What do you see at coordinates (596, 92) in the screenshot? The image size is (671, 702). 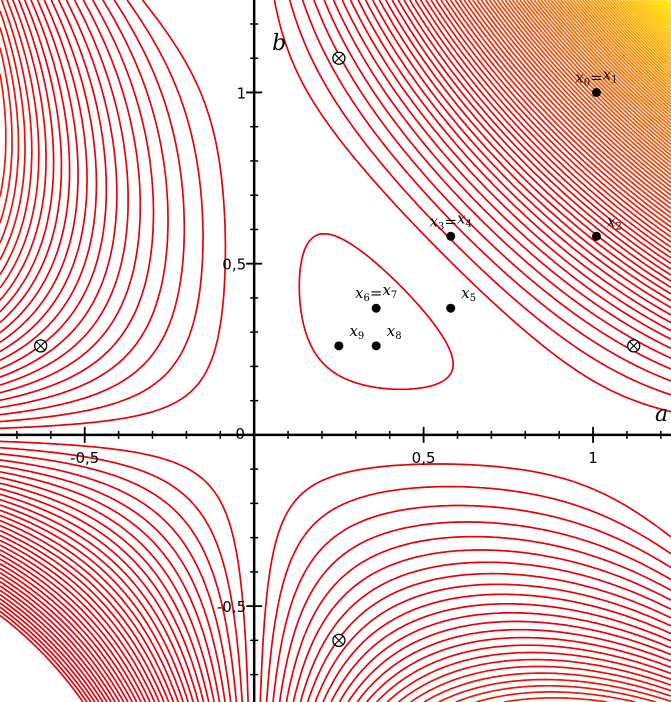 I see `point-x0x1` at bounding box center [596, 92].